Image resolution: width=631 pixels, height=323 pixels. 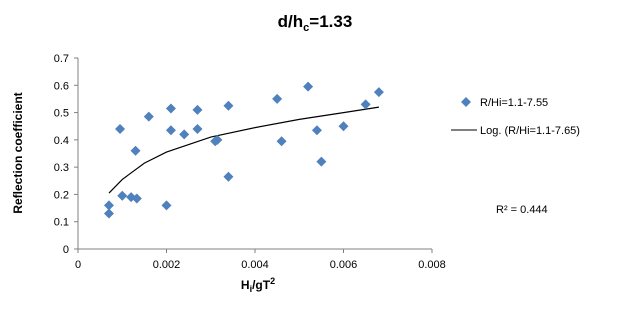 I want to click on chart-title: d/hc=1.33, so click(x=315, y=23).